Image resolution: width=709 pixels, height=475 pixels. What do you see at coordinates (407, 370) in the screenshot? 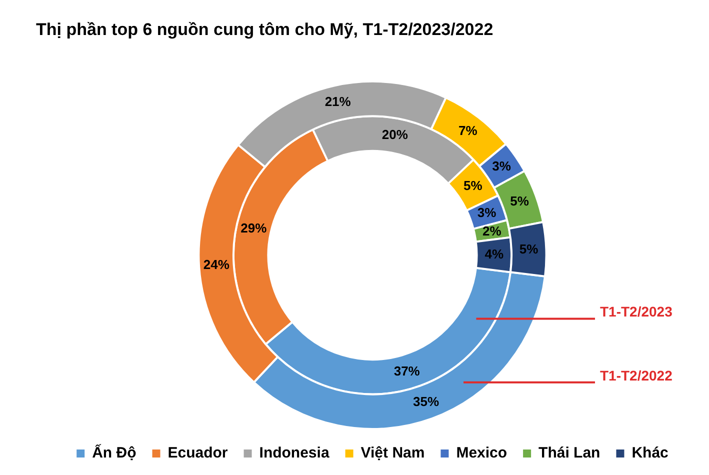
I see `data-label: 37%` at bounding box center [407, 370].